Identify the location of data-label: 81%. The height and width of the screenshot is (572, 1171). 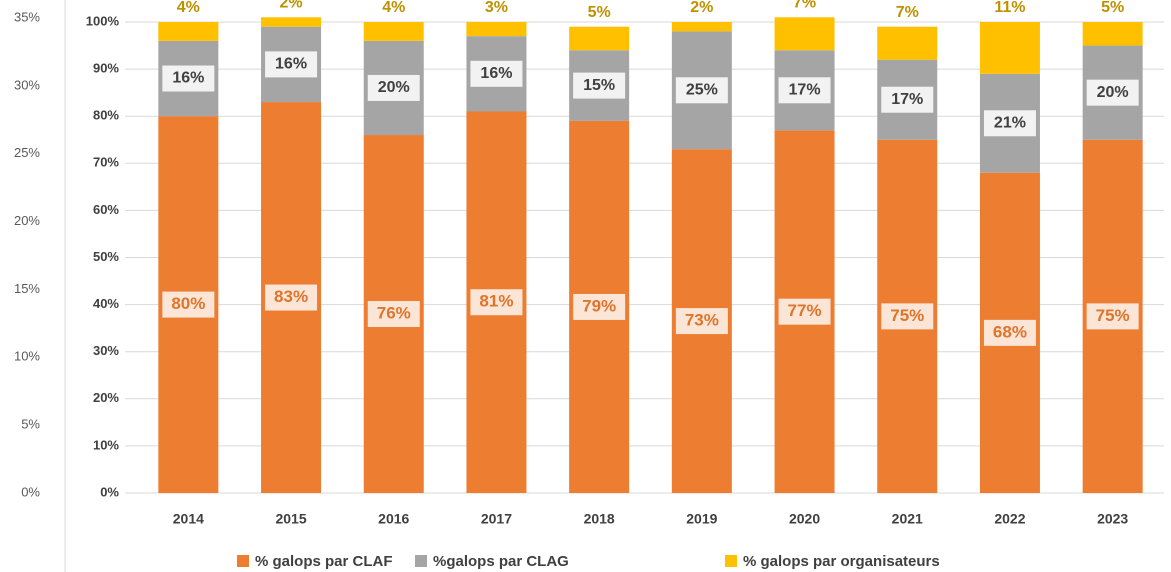
(496, 301).